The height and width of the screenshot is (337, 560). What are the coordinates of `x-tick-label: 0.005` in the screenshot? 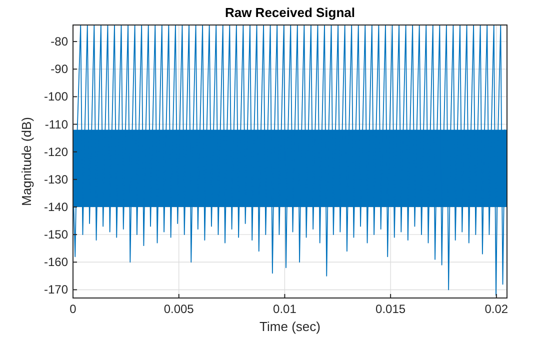 It's located at (179, 309).